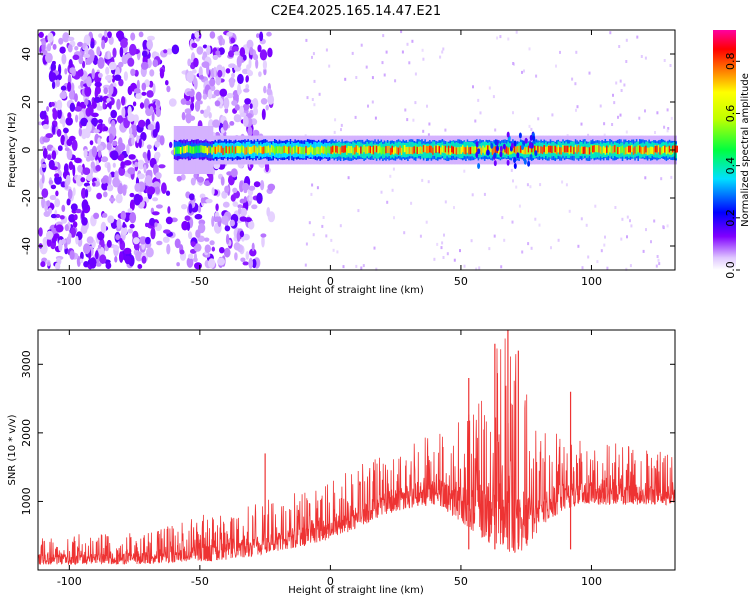  Describe the element at coordinates (724, 150) in the screenshot. I see `colorbar-gradient` at that location.